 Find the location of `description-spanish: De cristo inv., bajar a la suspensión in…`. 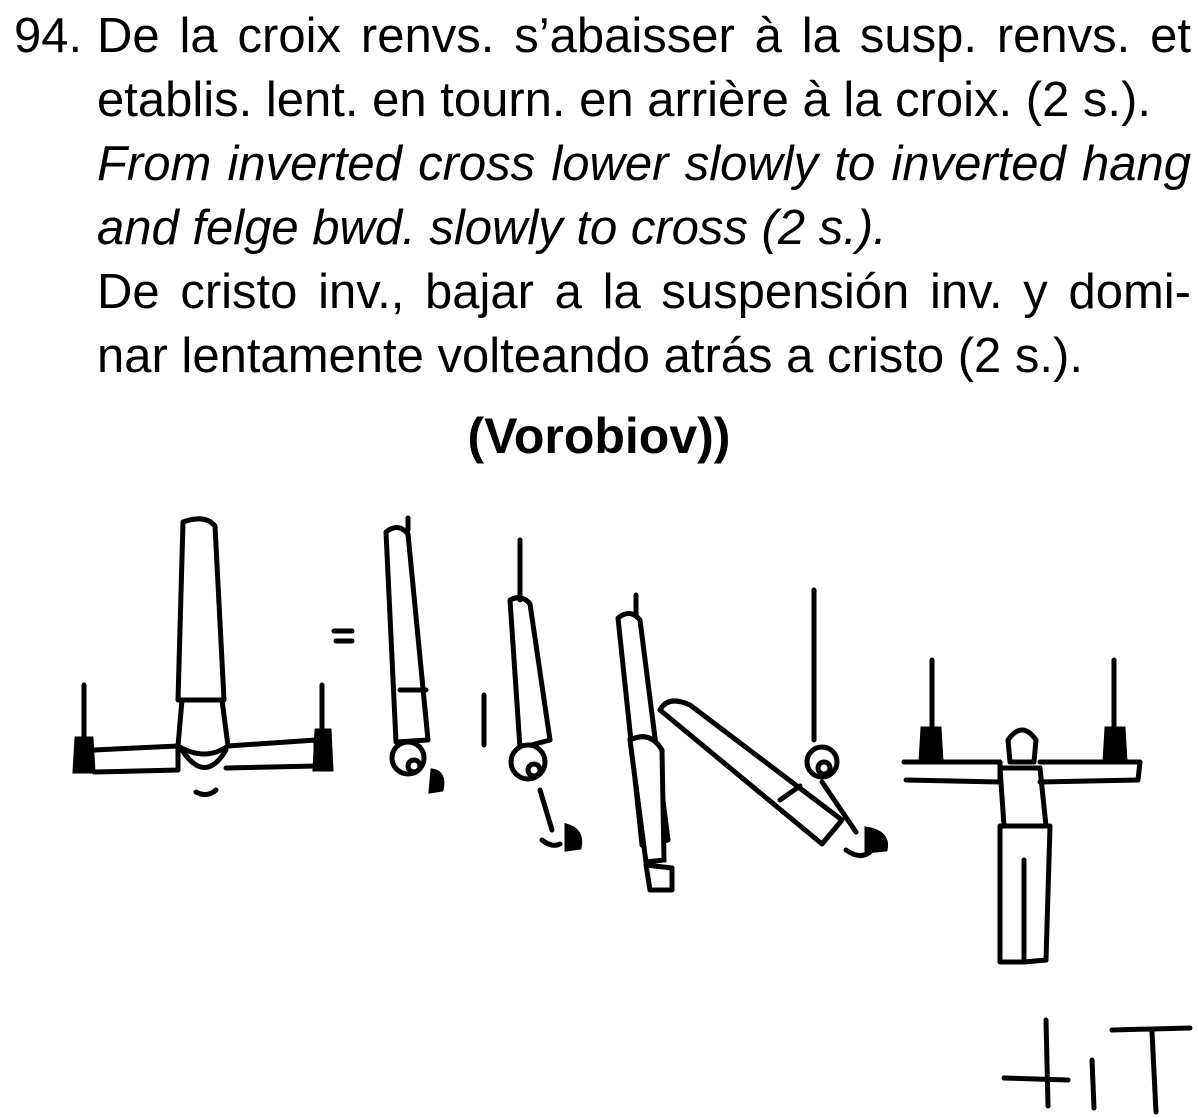

description-spanish: De cristo inv., bajar a la suspensión in… is located at coordinates (644, 324).